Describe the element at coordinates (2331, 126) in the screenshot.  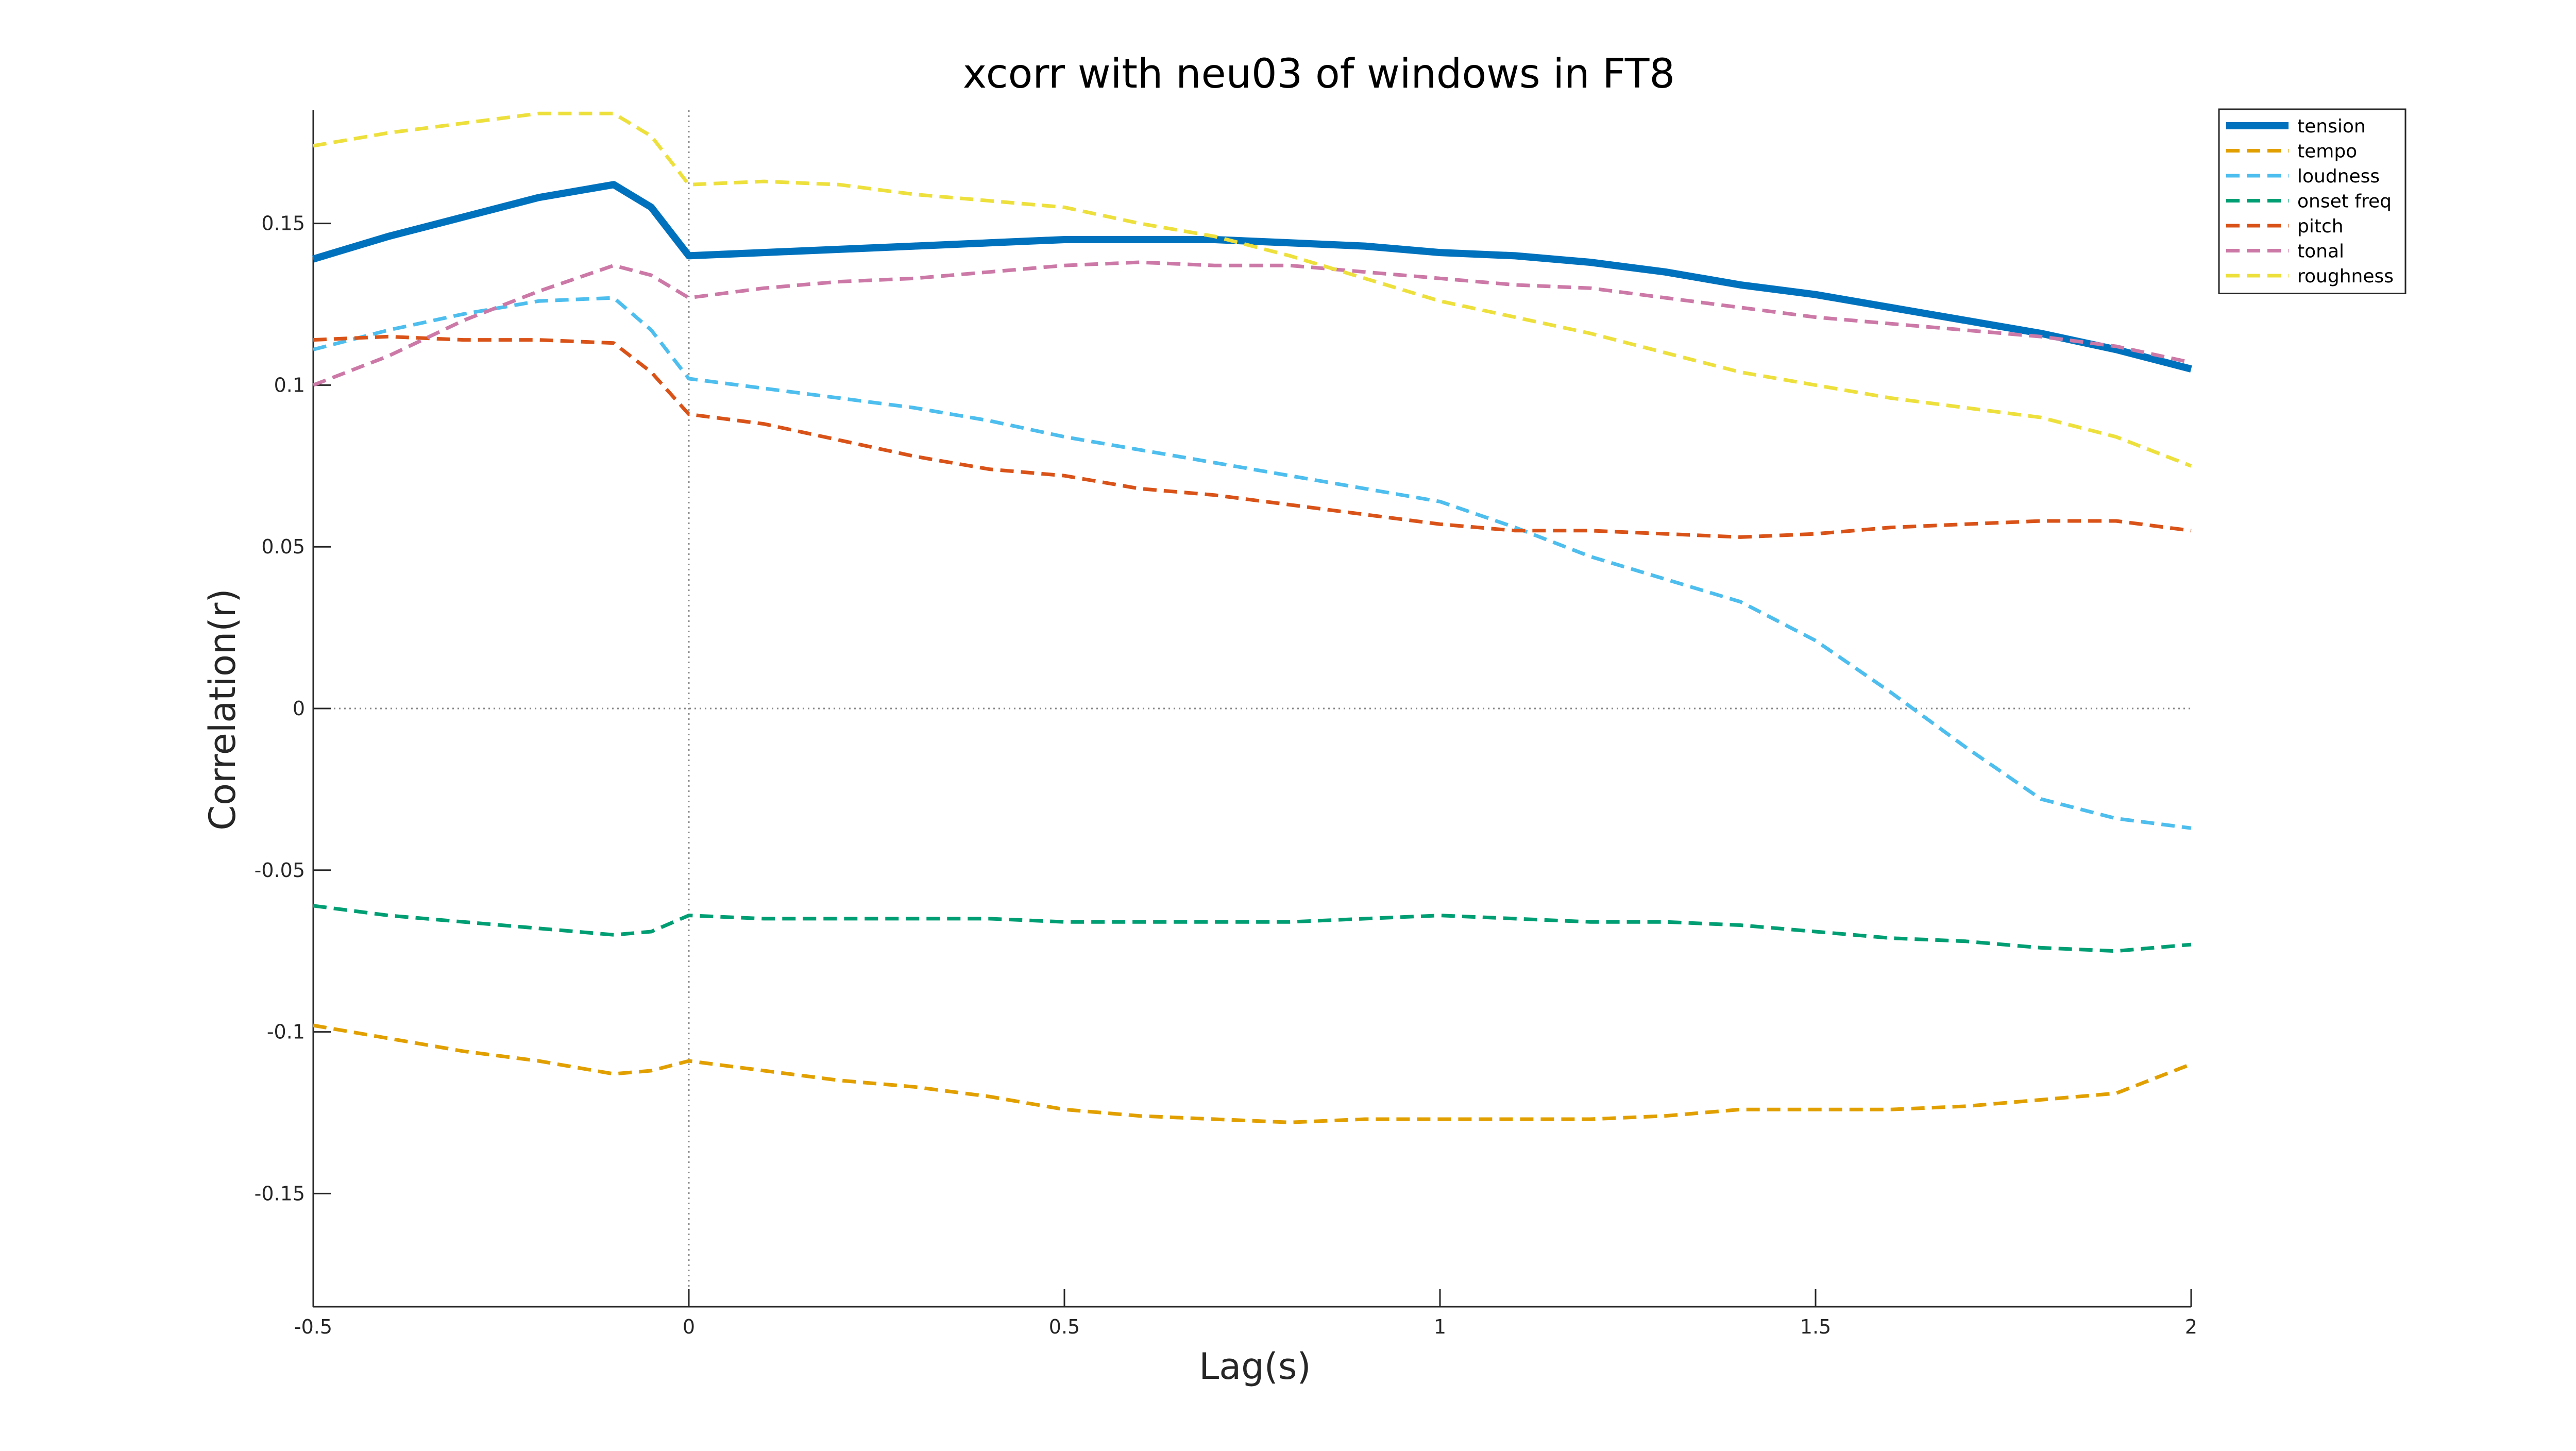
I see `legend-label-tension: tension` at that location.